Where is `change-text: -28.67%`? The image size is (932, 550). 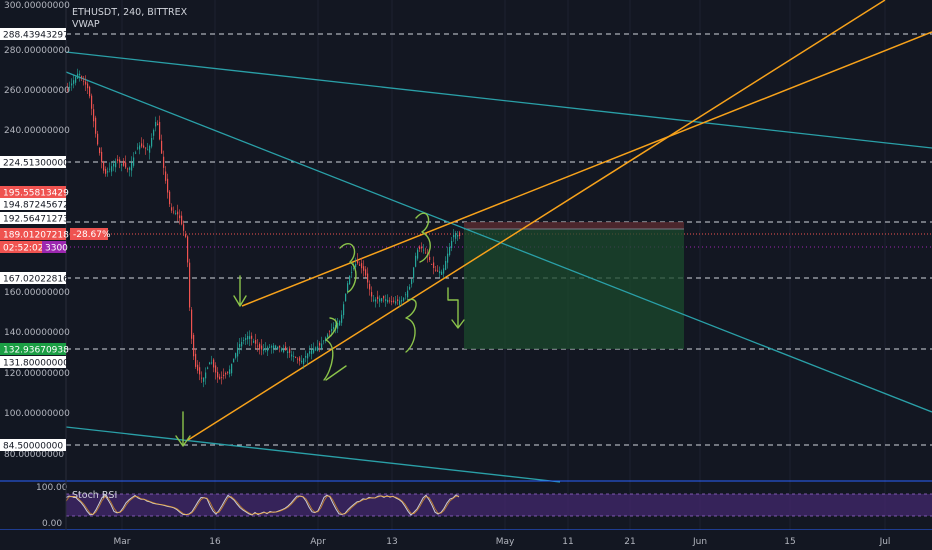
change-text: -28.67% is located at coordinates (92, 235).